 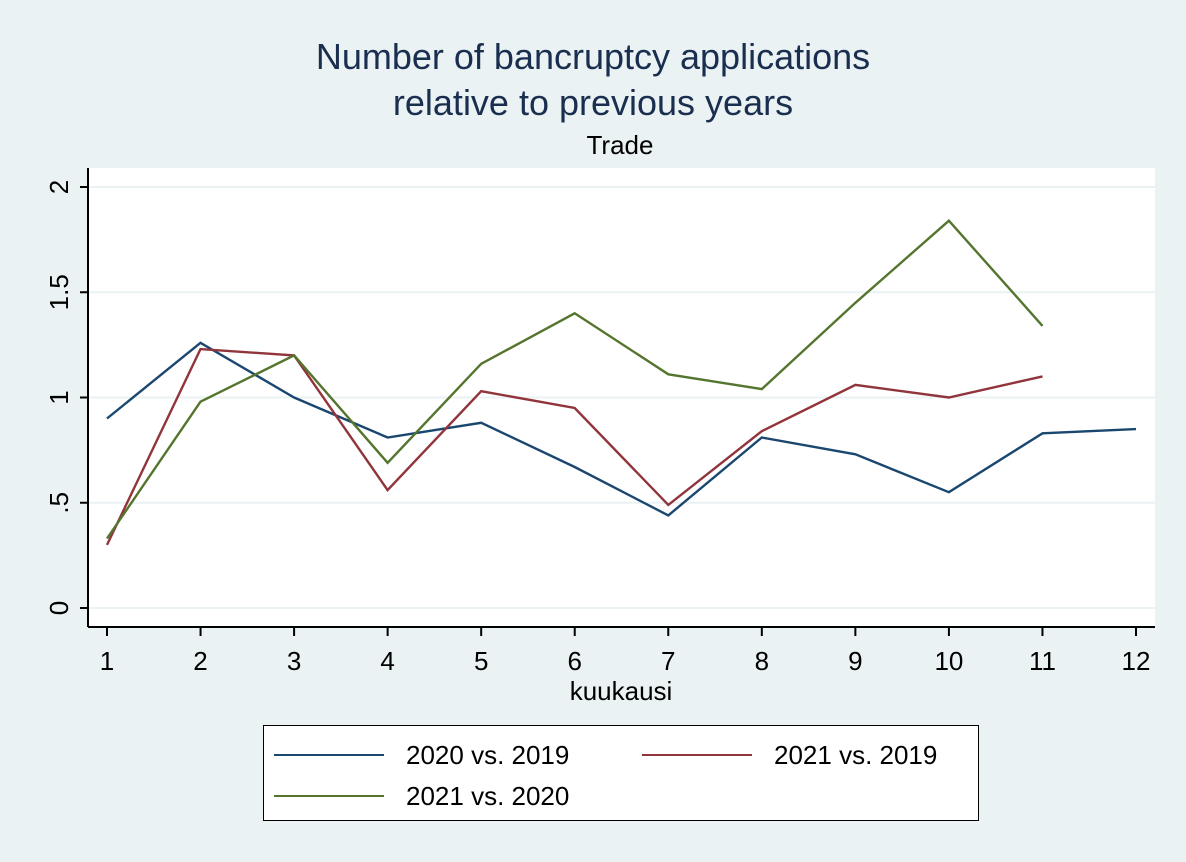 I want to click on y-tick-label: 1.5, so click(x=59, y=292).